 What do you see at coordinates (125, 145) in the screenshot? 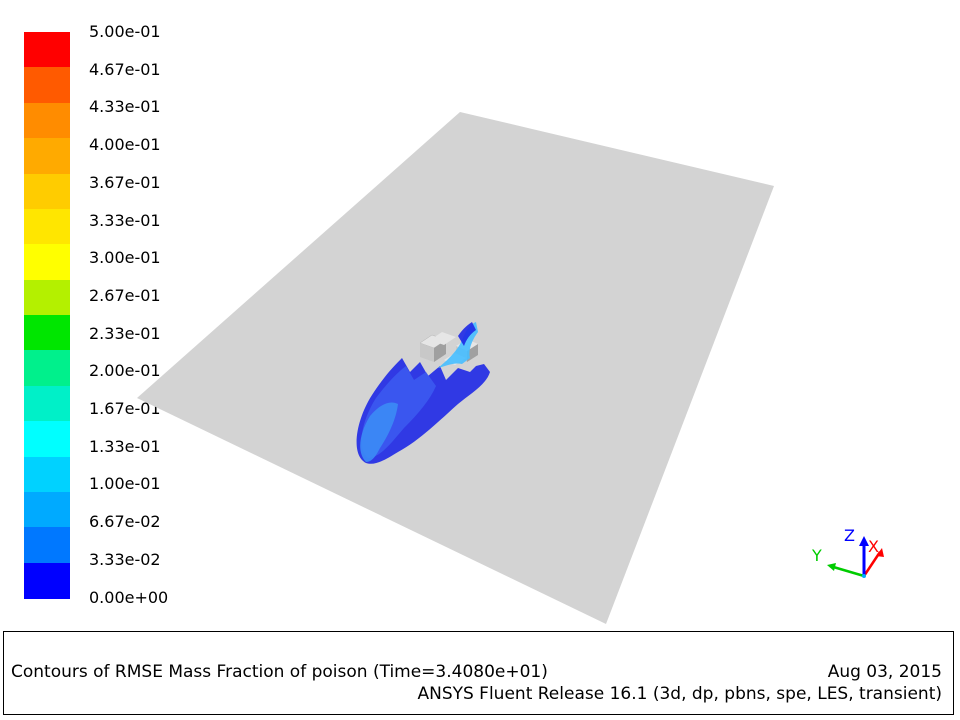
I see `color-legend-label: 4.00e-01` at bounding box center [125, 145].